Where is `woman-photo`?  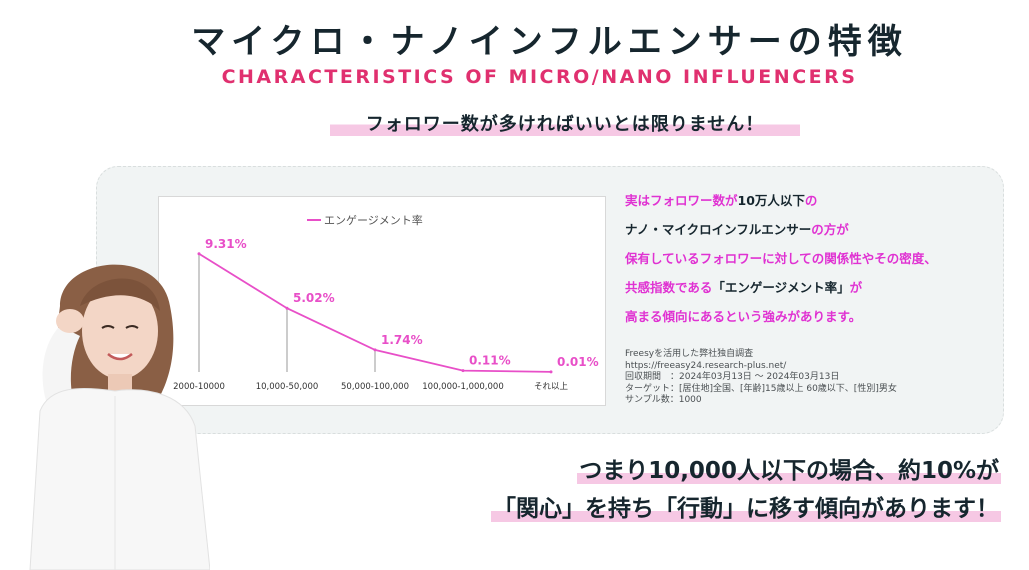
woman-photo is located at coordinates (119, 417).